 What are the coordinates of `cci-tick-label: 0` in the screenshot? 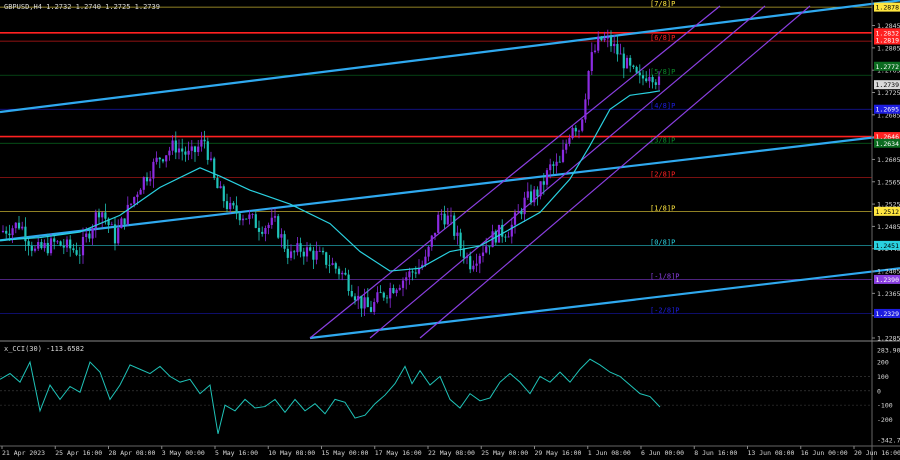 It's located at (879, 391).